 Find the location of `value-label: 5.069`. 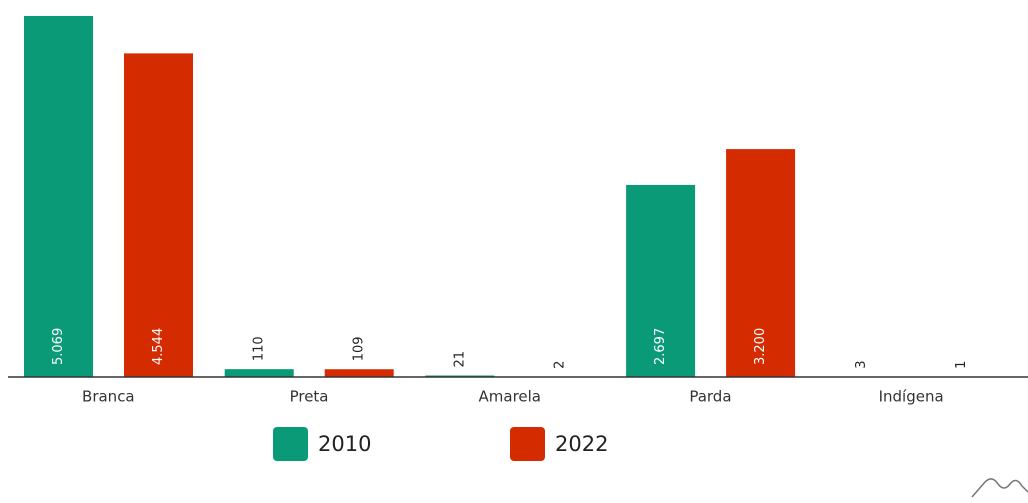

value-label: 5.069 is located at coordinates (58, 346).